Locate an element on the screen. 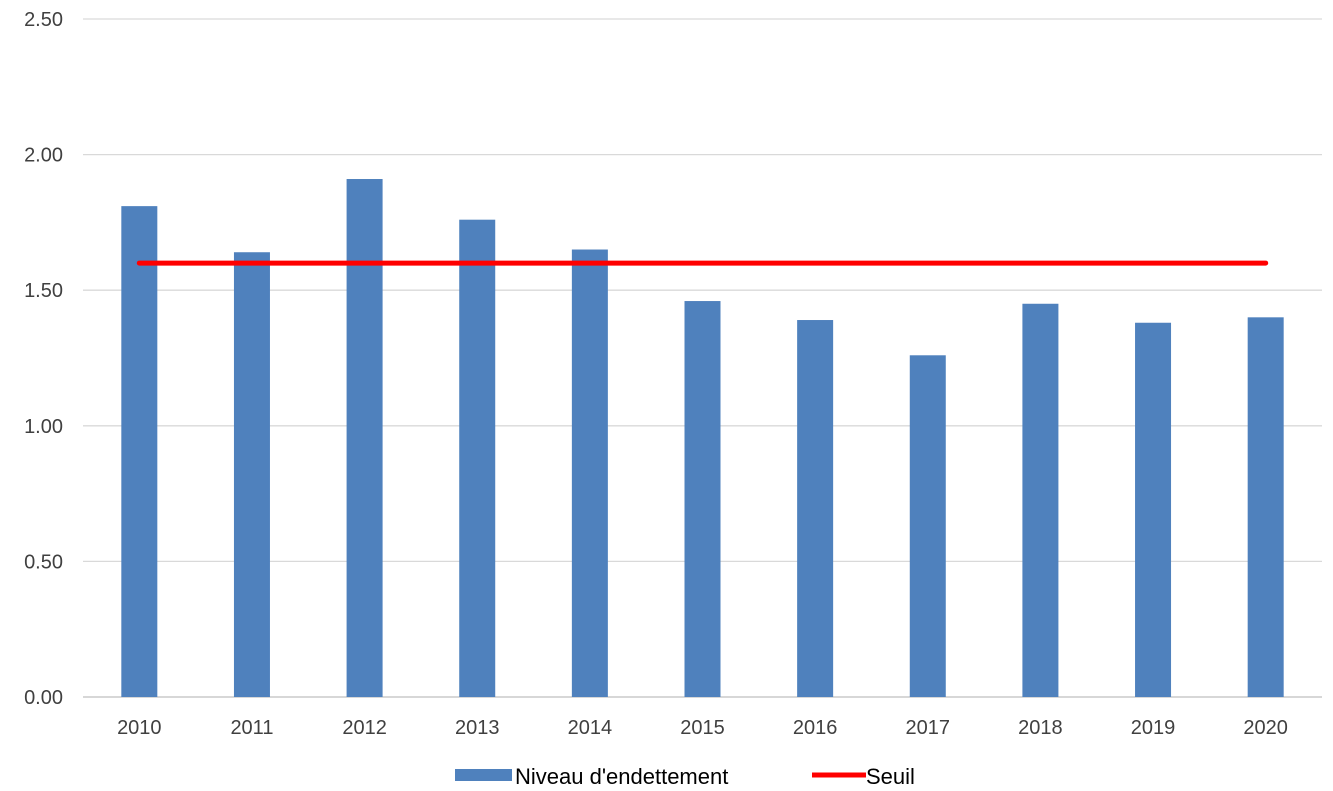  x-tick-label: 2012 is located at coordinates (364, 728).